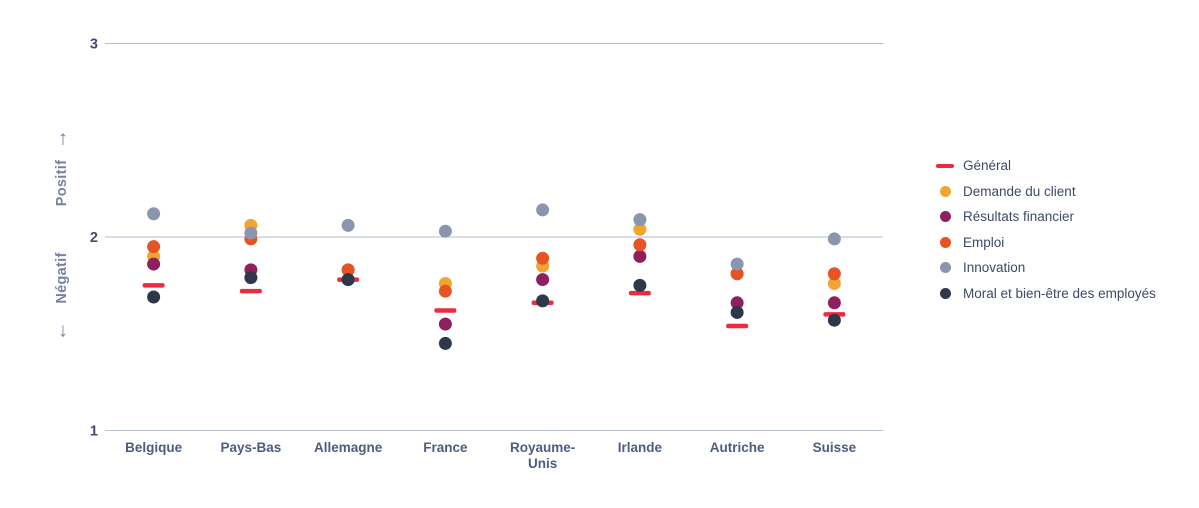  Describe the element at coordinates (1019, 191) in the screenshot. I see `legend-label: Demande du client` at that location.